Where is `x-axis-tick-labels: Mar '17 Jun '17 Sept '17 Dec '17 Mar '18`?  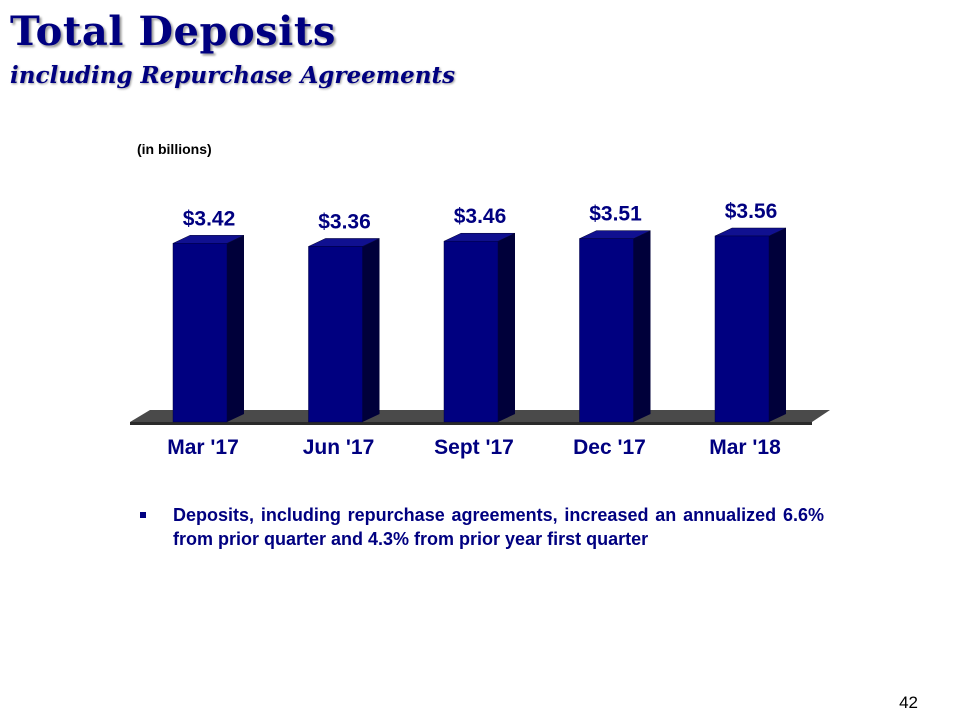
x-axis-tick-labels: Mar '17 Jun '17 Sept '17 Dec '17 Mar '18 is located at coordinates (474, 447).